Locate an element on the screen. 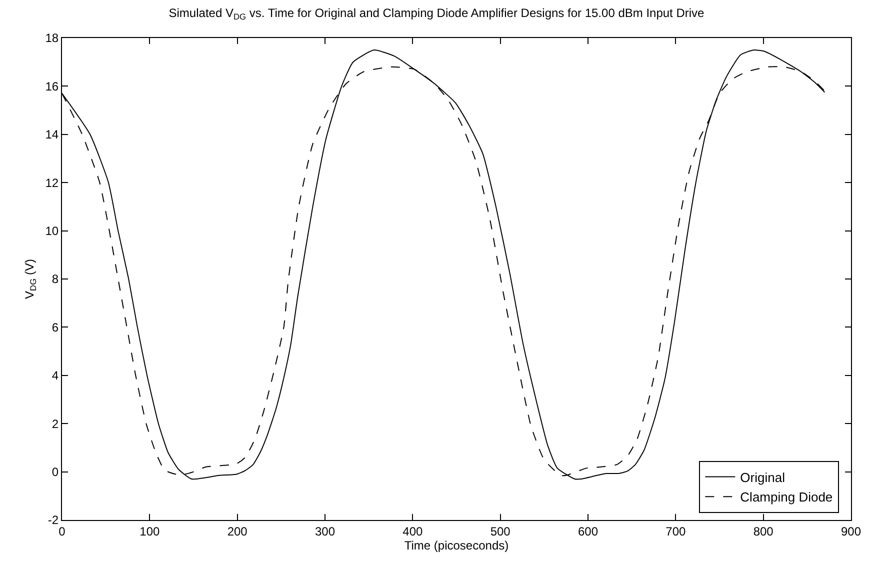 The height and width of the screenshot is (562, 873). y-tick-label: 16 is located at coordinates (52, 86).